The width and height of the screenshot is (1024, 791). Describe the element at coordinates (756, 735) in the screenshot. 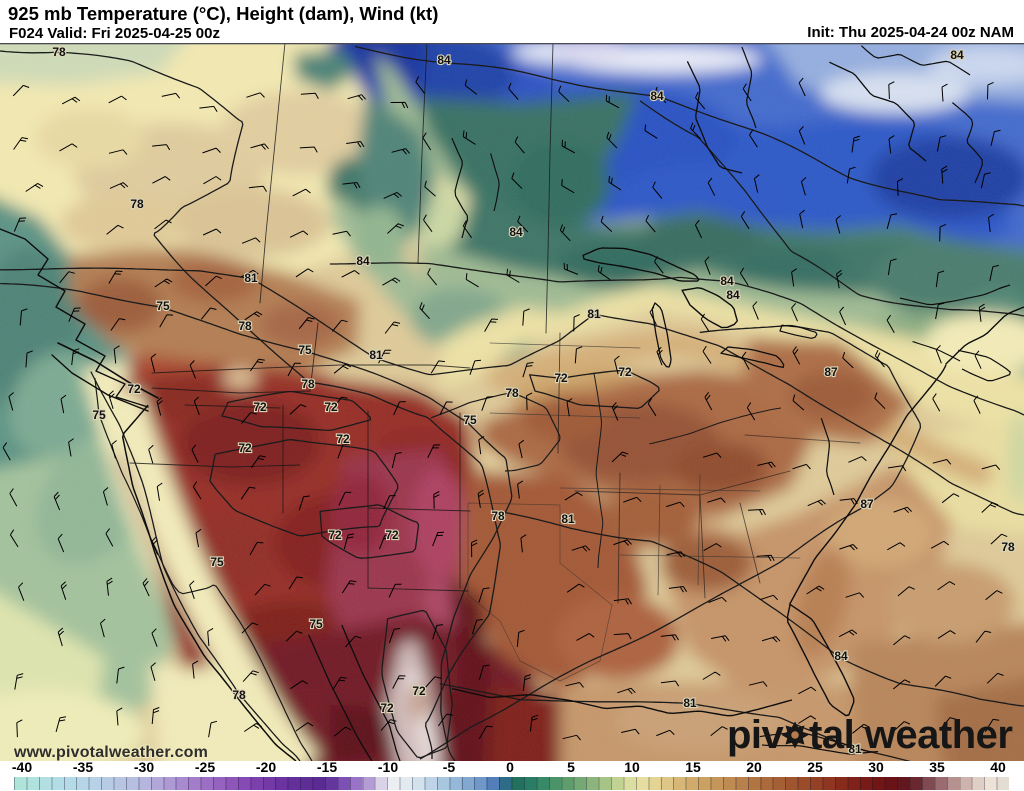

I see `svg-text: piv` at that location.